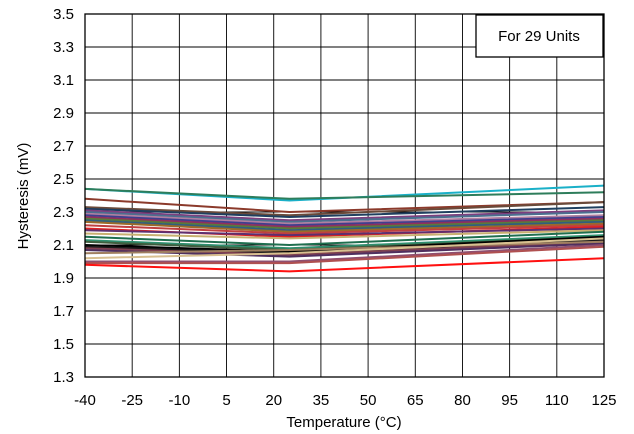 This screenshot has width=634, height=434. What do you see at coordinates (85, 400) in the screenshot?
I see `x-tick-label: -40` at bounding box center [85, 400].